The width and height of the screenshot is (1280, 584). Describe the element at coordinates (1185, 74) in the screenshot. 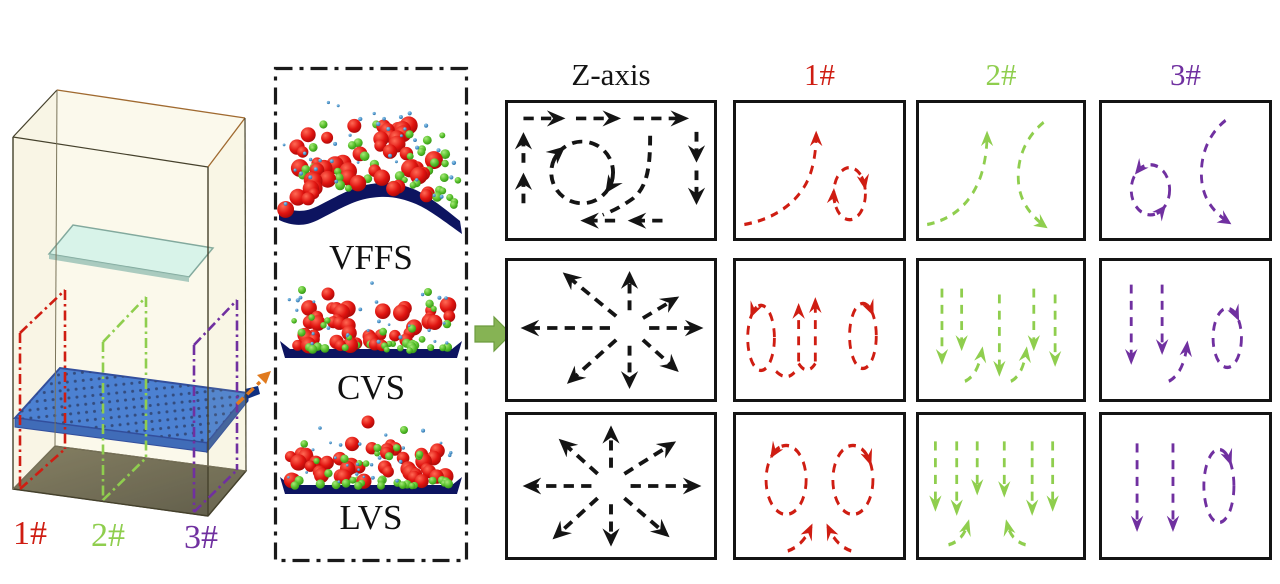

I see `column-header-3: 3#` at that location.